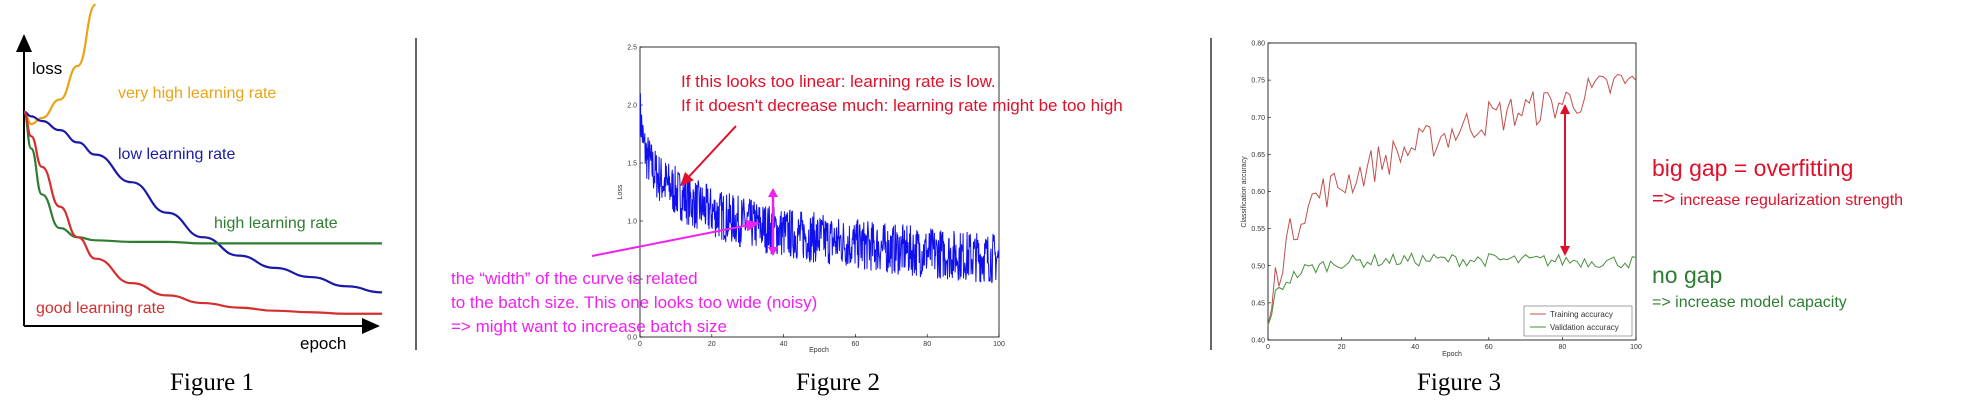 The height and width of the screenshot is (416, 1972). What do you see at coordinates (856, 344) in the screenshot?
I see `f2-xtick-label: 60` at bounding box center [856, 344].